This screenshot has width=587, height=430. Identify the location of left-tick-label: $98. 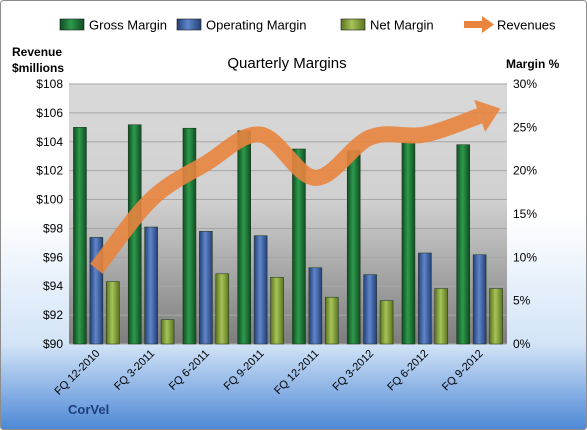
(53, 228).